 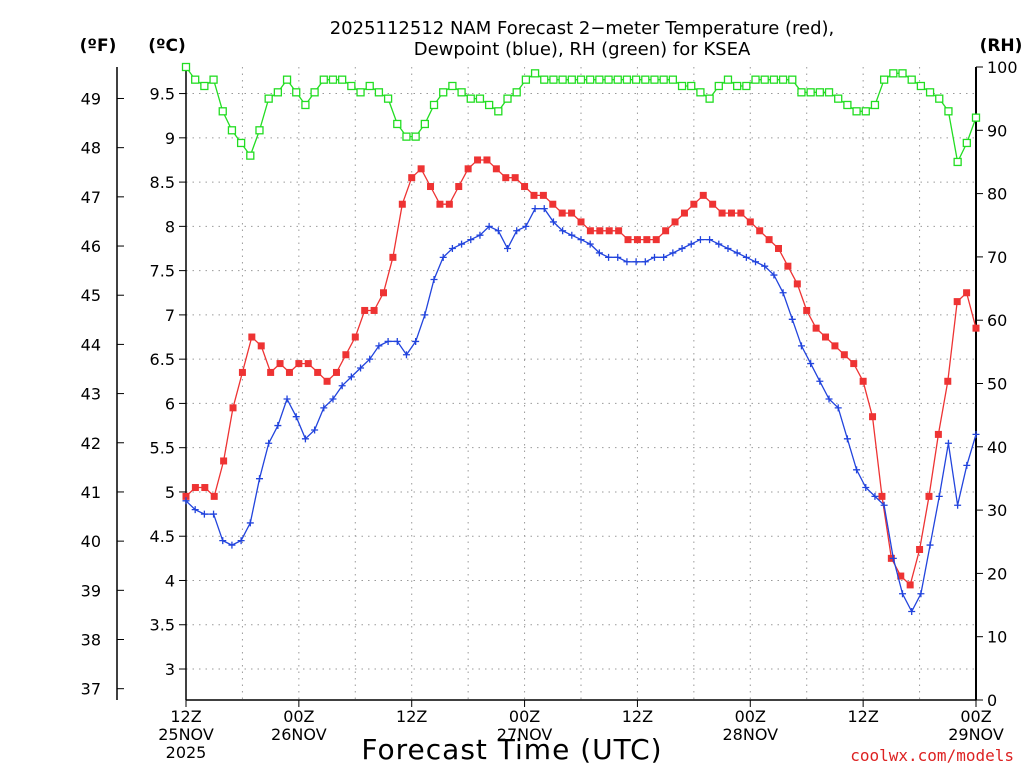 What do you see at coordinates (997, 447) in the screenshot?
I see `rh-tick-label: 40` at bounding box center [997, 447].